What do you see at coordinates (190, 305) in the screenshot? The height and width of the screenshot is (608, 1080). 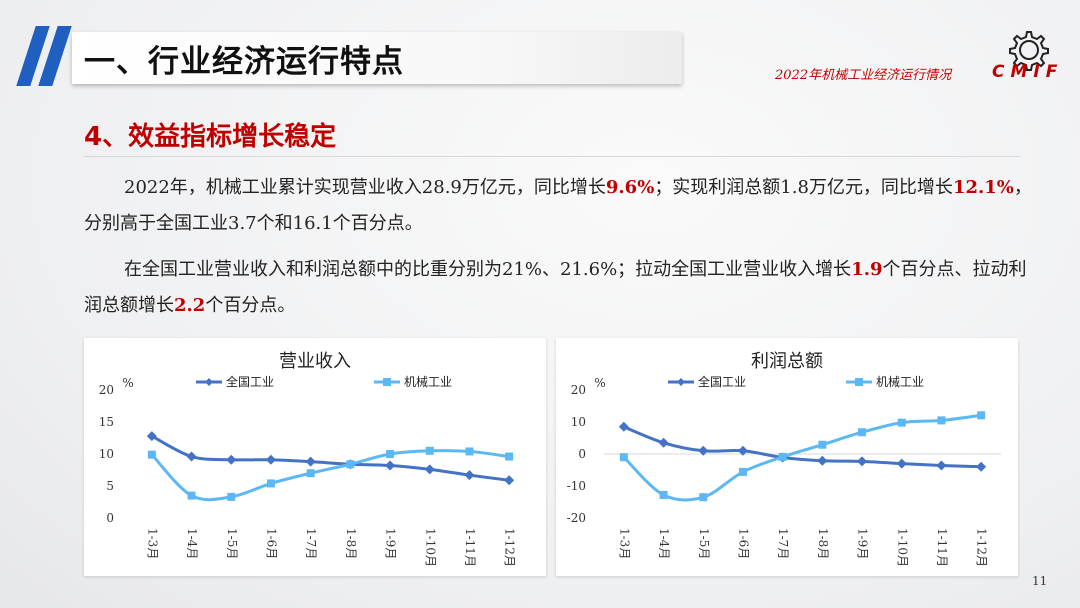 I see `highlight-value: 2.2` at bounding box center [190, 305].